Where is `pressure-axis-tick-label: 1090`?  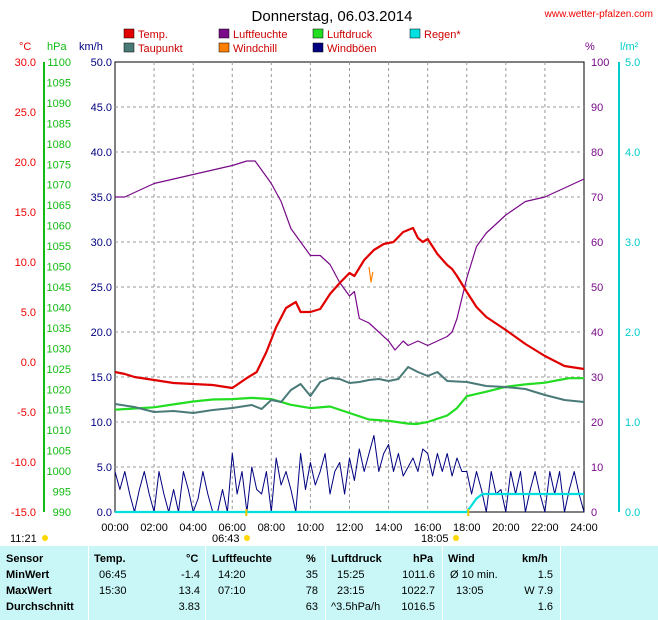 pressure-axis-tick-label: 1090 is located at coordinates (59, 104).